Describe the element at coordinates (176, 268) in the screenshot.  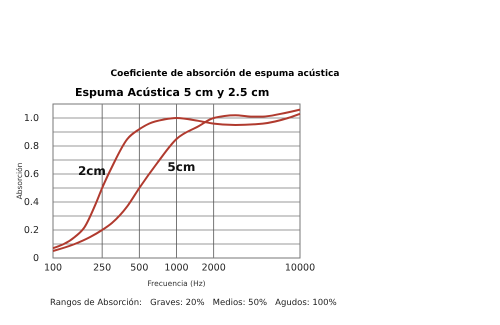
I see `x-tick-label: 1000` at that location.